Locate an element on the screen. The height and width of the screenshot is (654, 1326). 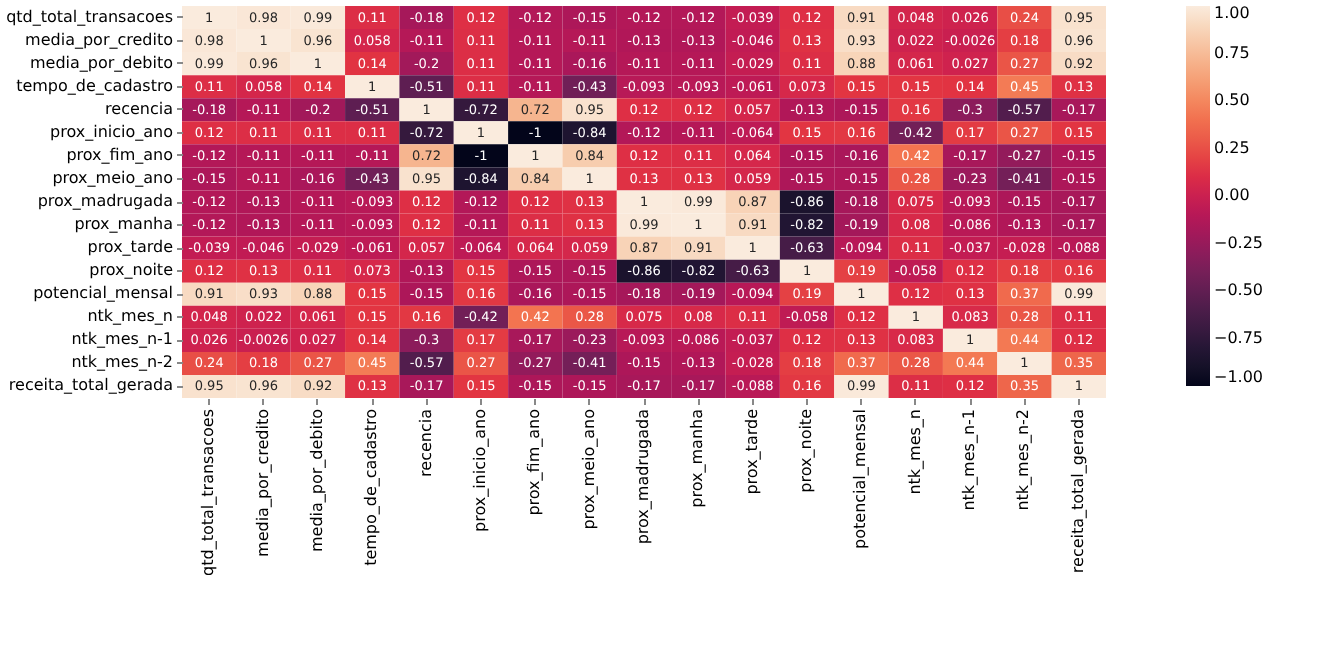
x-tick-label: prox_inicio_ano is located at coordinates (479, 470).